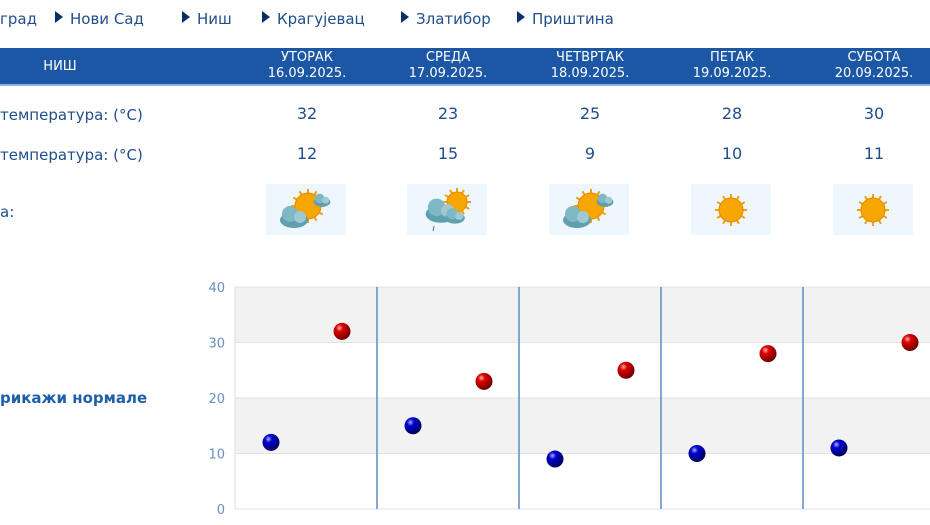 This screenshot has height=525, width=930. I want to click on city-name: НИШ, so click(60, 66).